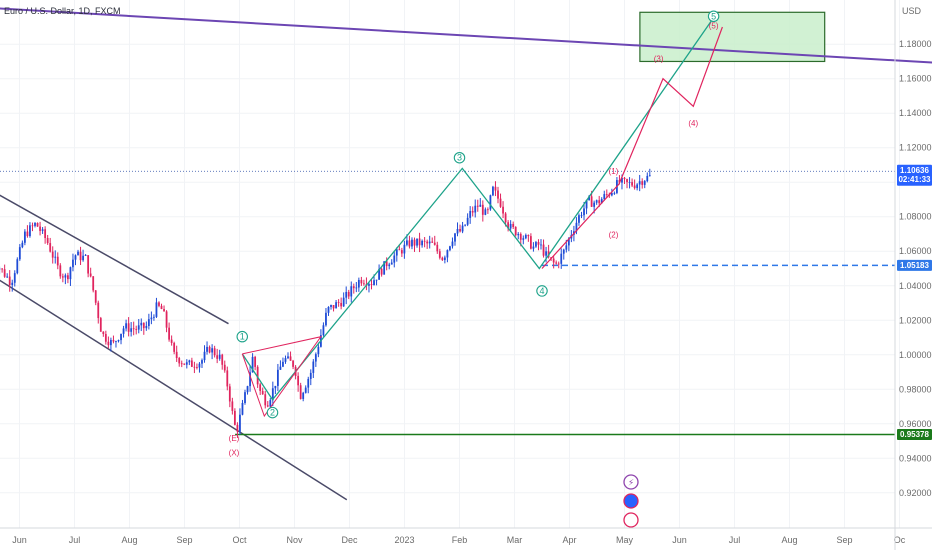 The image size is (932, 550). Describe the element at coordinates (632, 147) in the screenshot. I see `red-projection-line` at that location.